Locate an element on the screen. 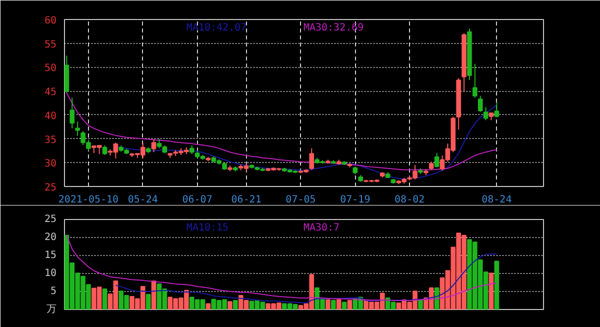  y-tick-label: 15 is located at coordinates (50, 255).